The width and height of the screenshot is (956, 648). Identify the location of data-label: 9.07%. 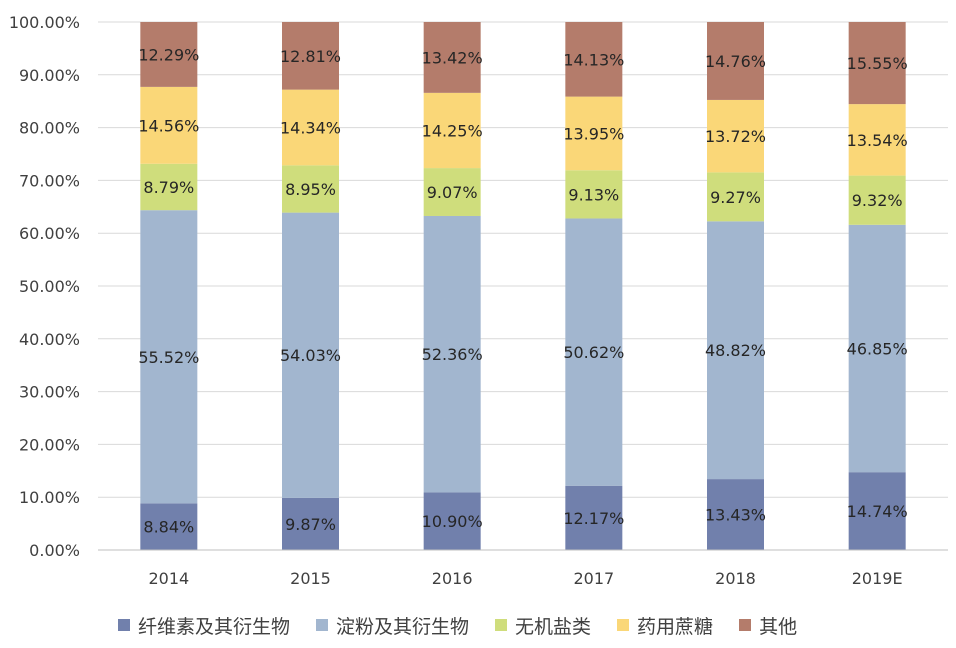
(452, 192).